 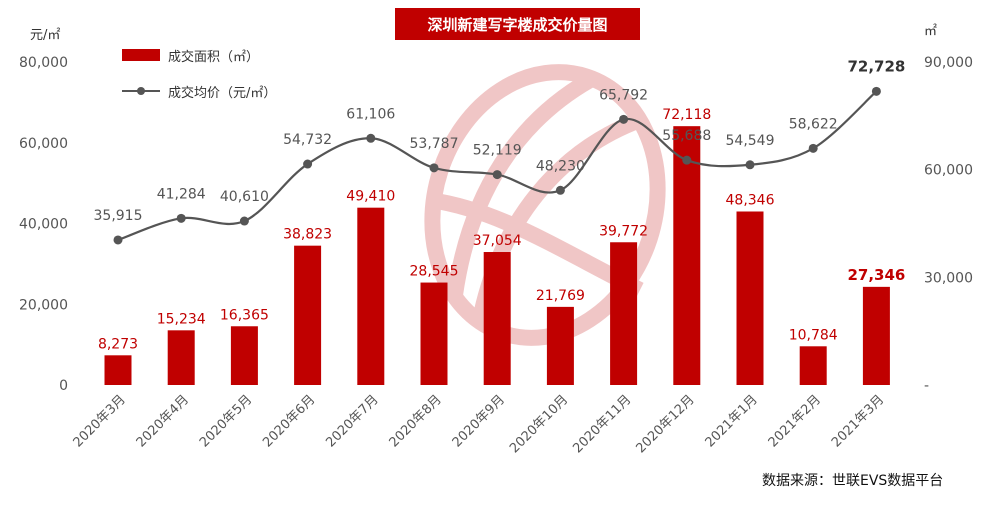 What do you see at coordinates (43, 63) in the screenshot?
I see `left-axis-tick: 80,000` at bounding box center [43, 63].